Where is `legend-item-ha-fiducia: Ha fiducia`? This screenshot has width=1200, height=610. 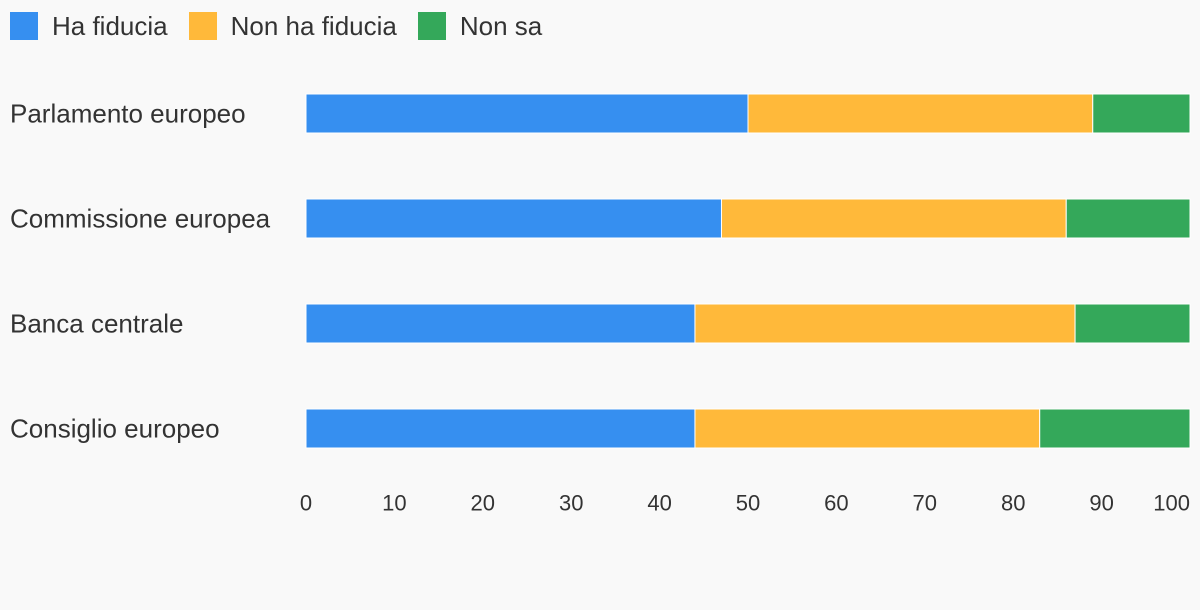 legend-item-ha-fiducia: Ha fiducia is located at coordinates (89, 26).